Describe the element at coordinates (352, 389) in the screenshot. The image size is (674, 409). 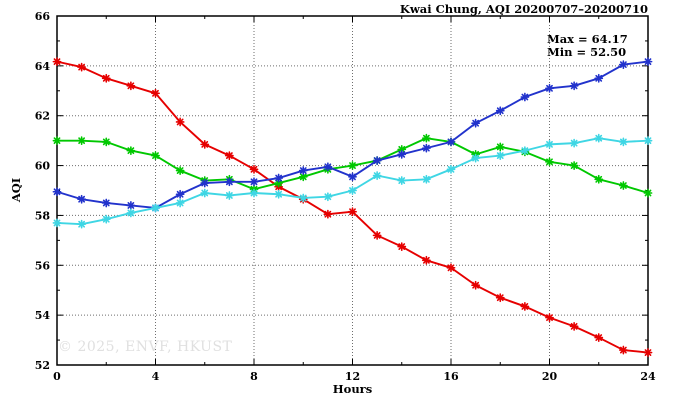
I see `x-axis-label: Hours` at that location.